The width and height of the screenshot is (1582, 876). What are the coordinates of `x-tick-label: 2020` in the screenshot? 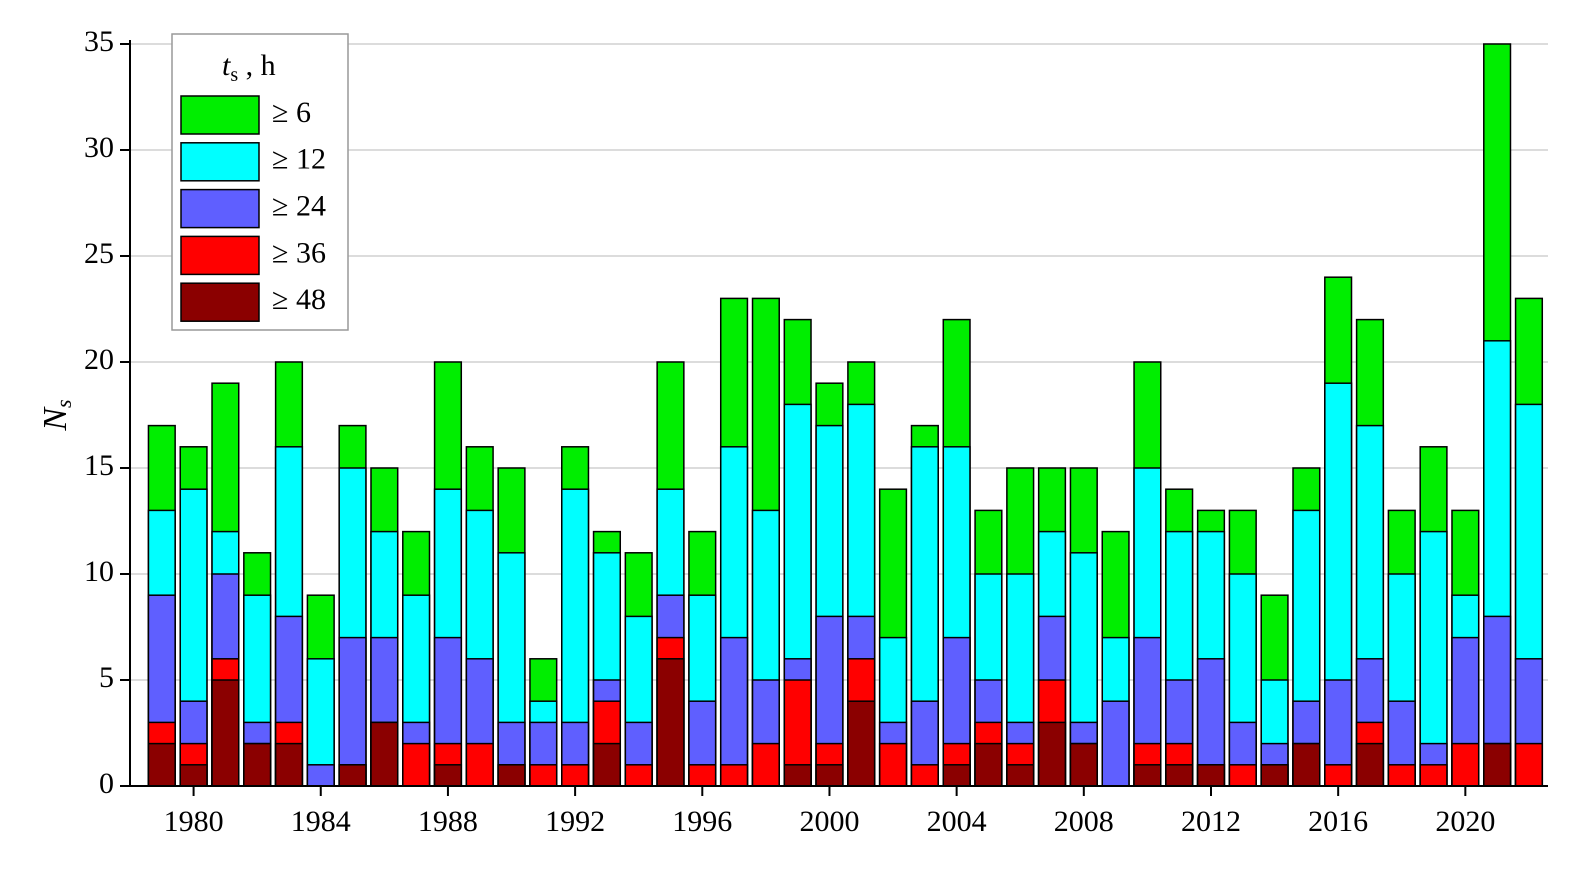 It's located at (1465, 821).